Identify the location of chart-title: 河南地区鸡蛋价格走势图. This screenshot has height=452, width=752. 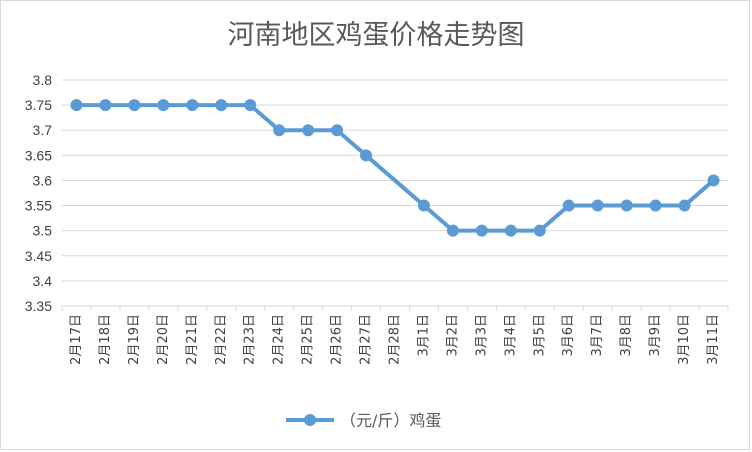
(376, 35).